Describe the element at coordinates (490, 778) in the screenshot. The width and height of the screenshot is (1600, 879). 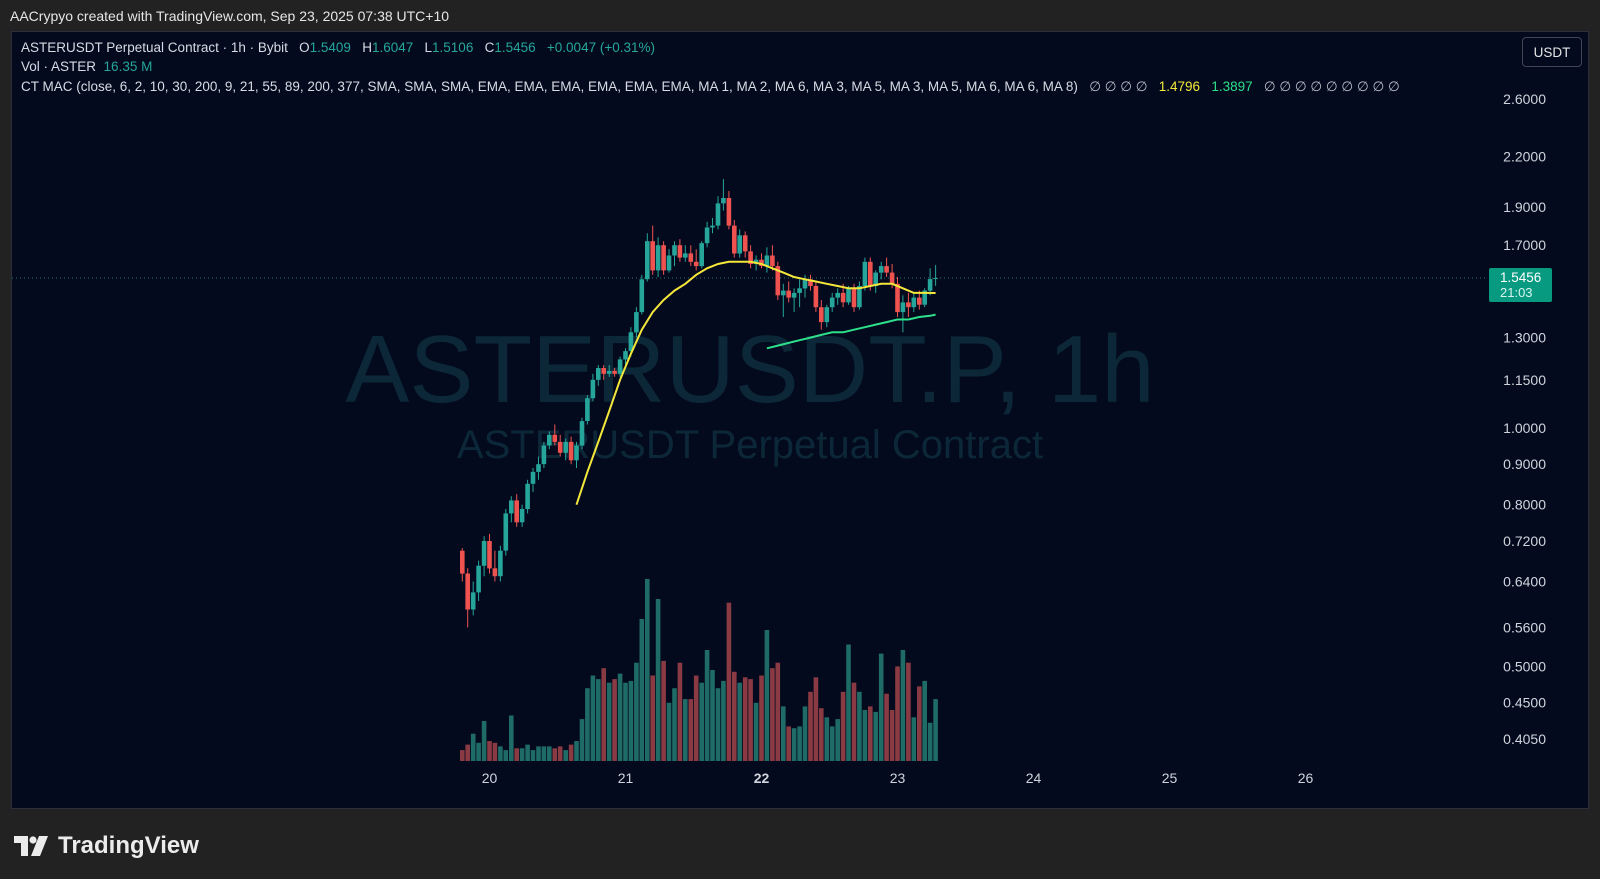
I see `x-tick-label: 20` at that location.